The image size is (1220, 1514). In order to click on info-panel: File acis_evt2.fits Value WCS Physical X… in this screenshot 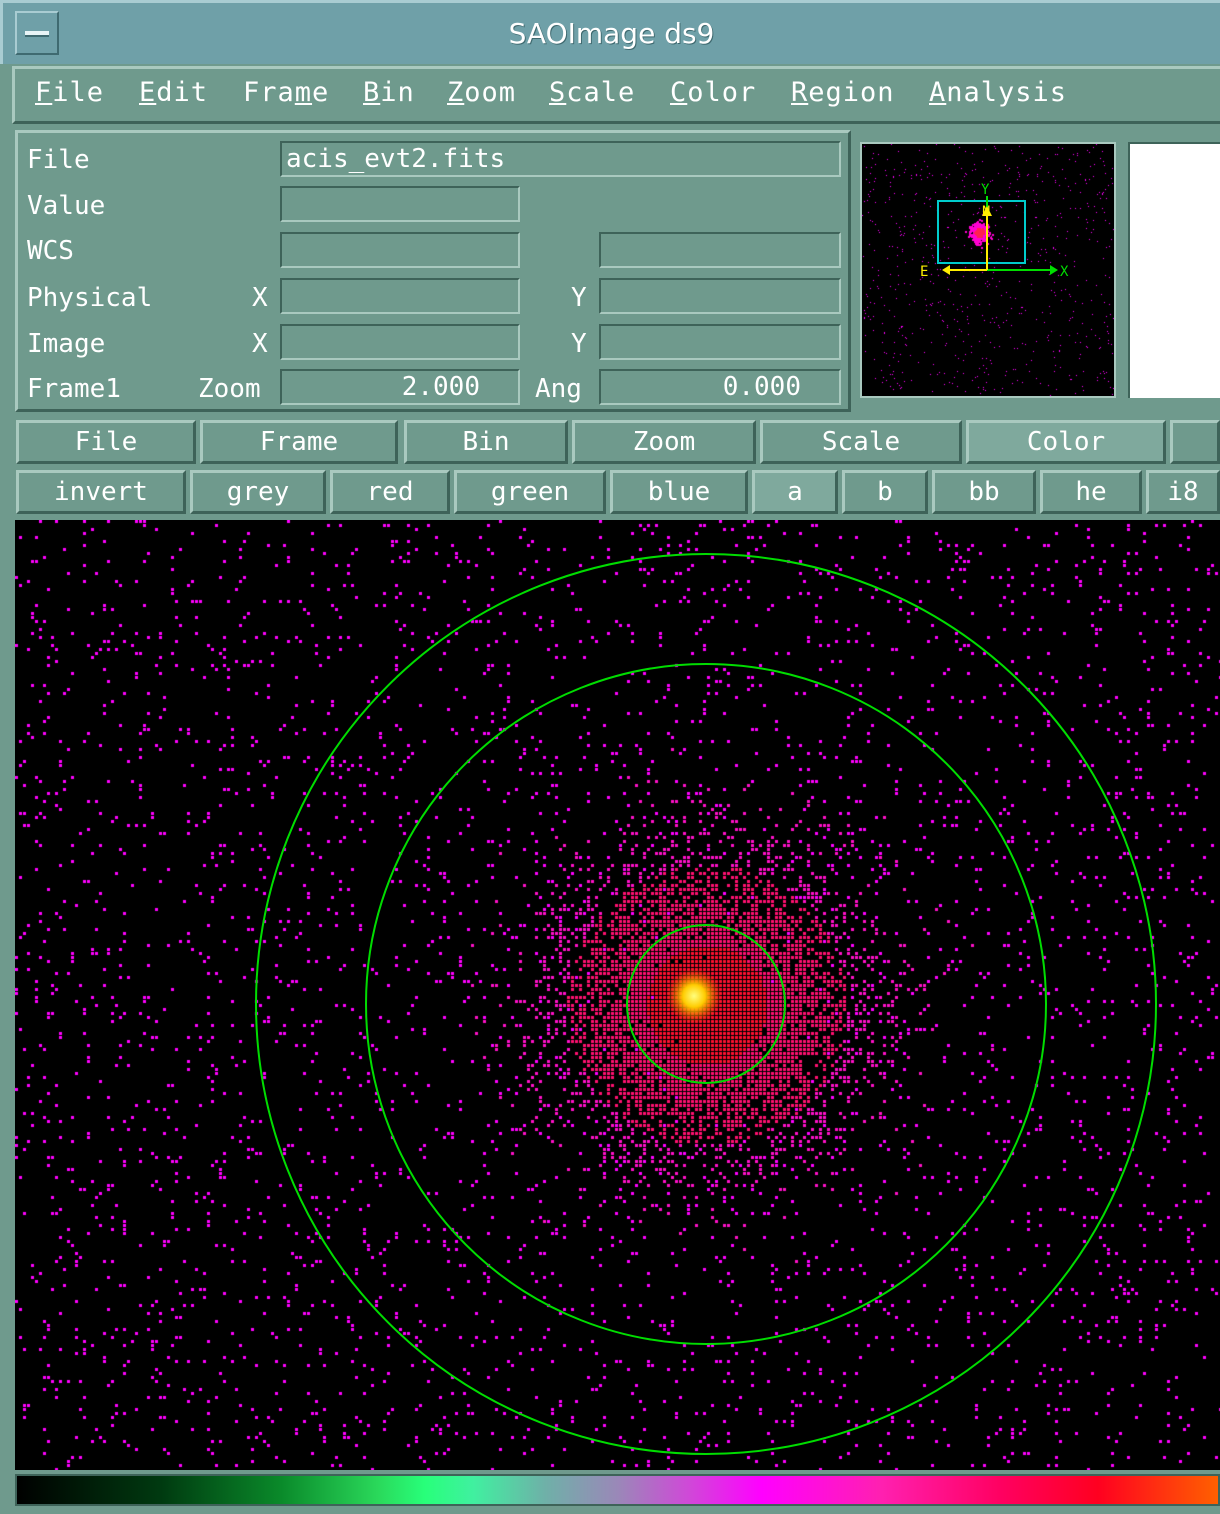, I will do `click(433, 271)`.